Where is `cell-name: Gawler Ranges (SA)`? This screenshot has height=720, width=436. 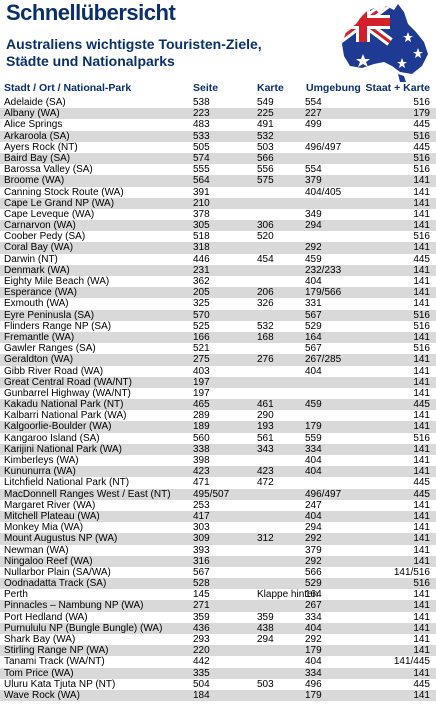
cell-name: Gawler Ranges (SA) is located at coordinates (50, 349).